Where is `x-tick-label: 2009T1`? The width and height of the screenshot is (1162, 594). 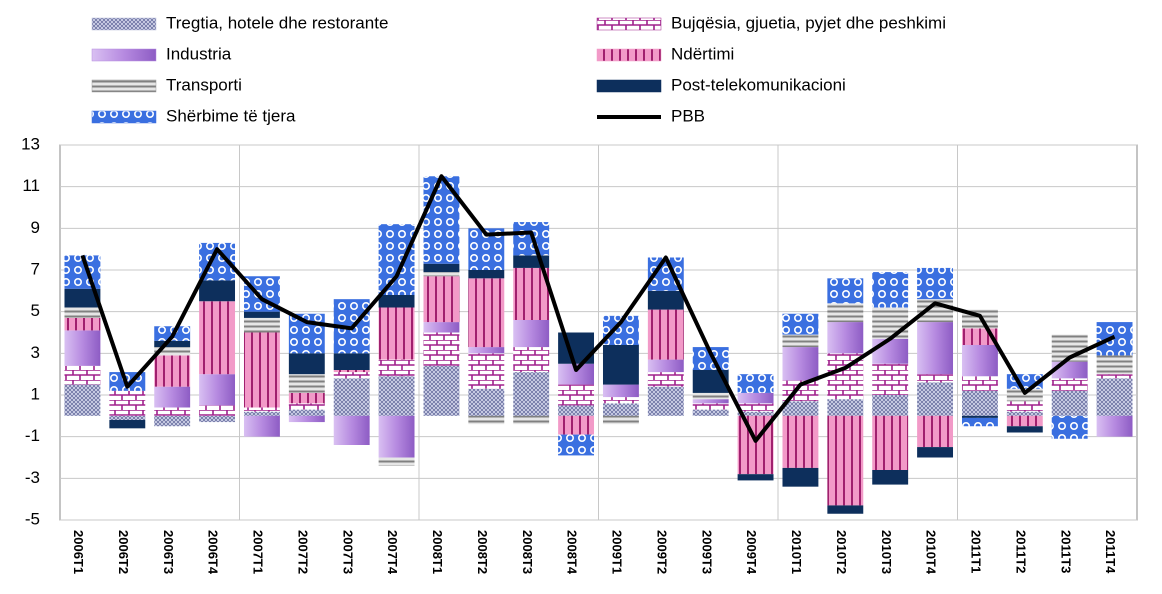 x-tick-label: 2009T1 is located at coordinates (617, 552).